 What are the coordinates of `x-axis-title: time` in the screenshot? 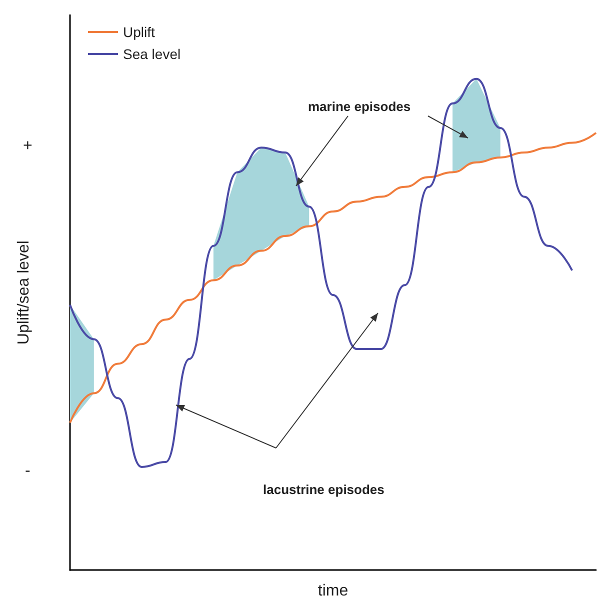 It's located at (333, 591).